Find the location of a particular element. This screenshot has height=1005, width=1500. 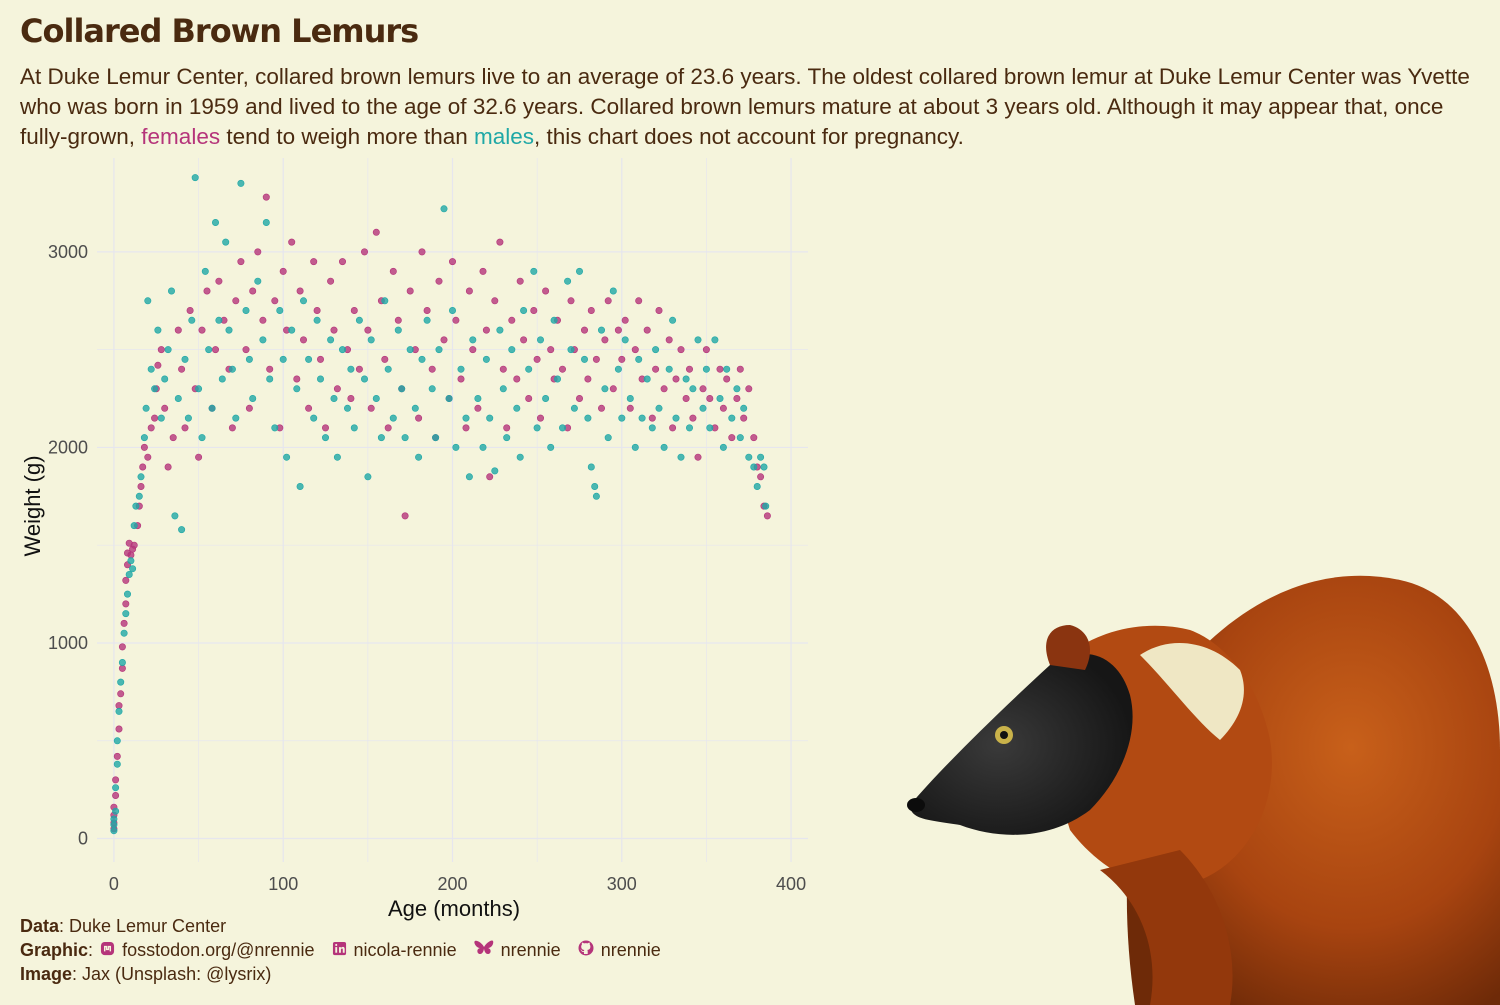

caption-data-line: Data: Duke Lemur Center is located at coordinates (340, 926).